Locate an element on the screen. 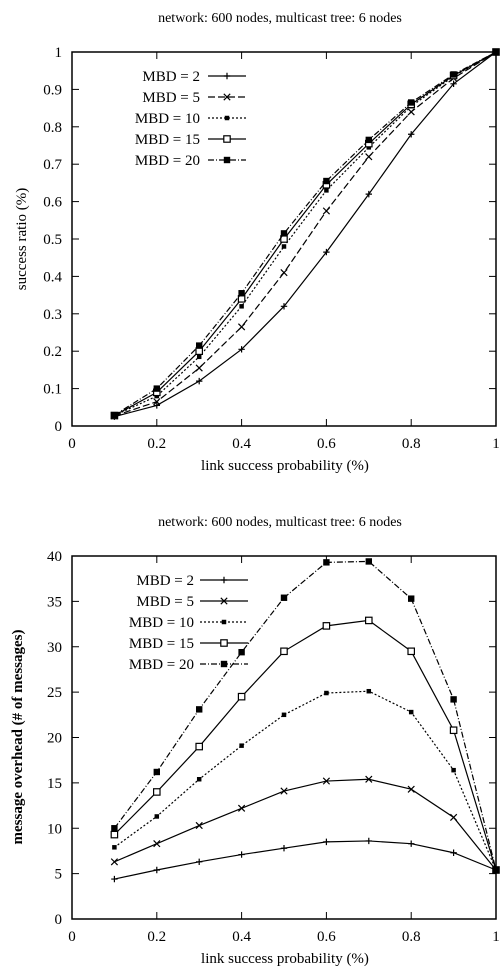 The height and width of the screenshot is (971, 500). y-axis-label: success ratio (%) is located at coordinates (22, 239).